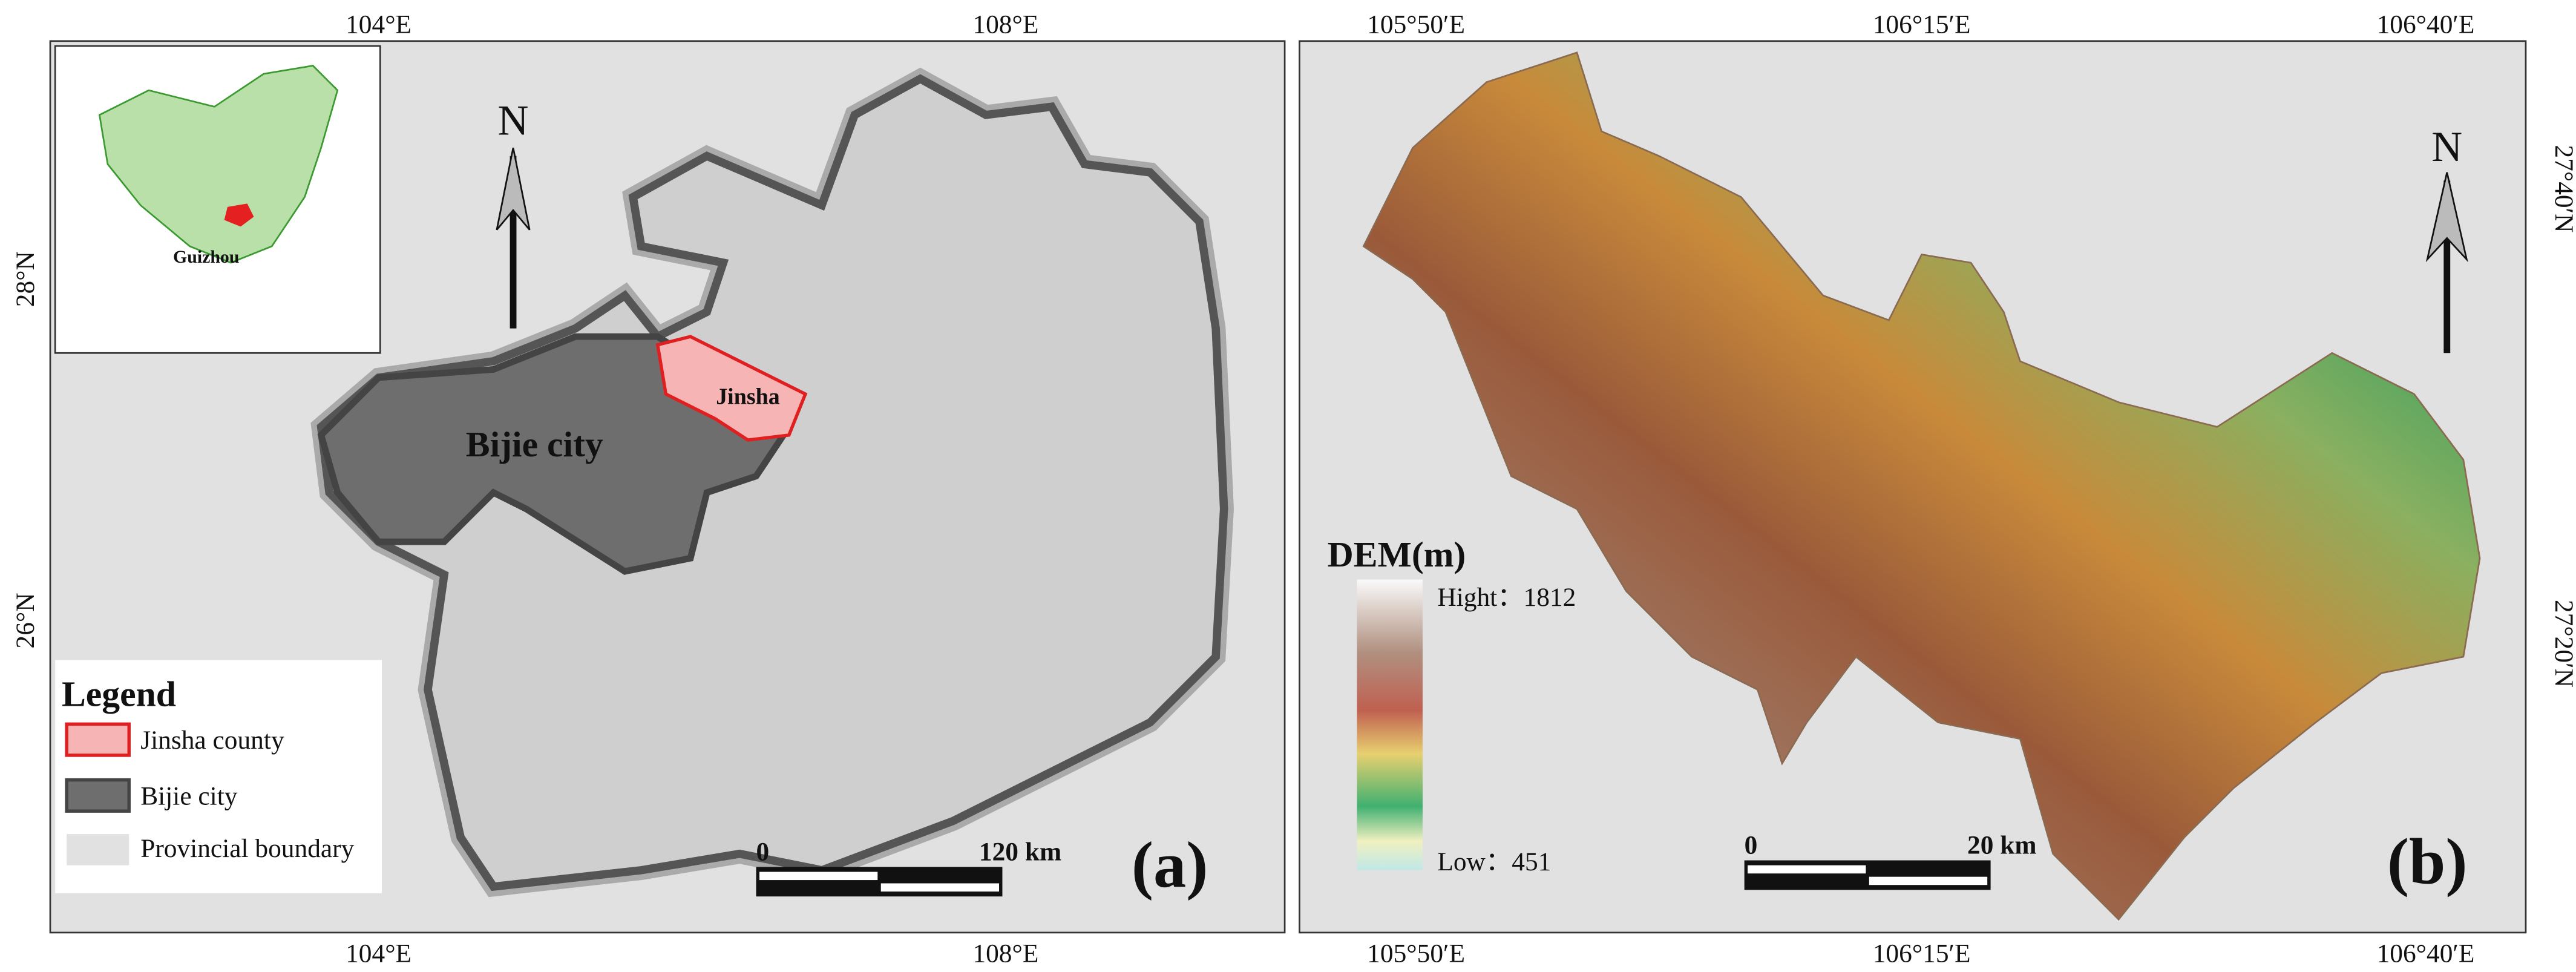 The height and width of the screenshot is (972, 2576). I want to click on dem-colorbar, so click(1390, 724).